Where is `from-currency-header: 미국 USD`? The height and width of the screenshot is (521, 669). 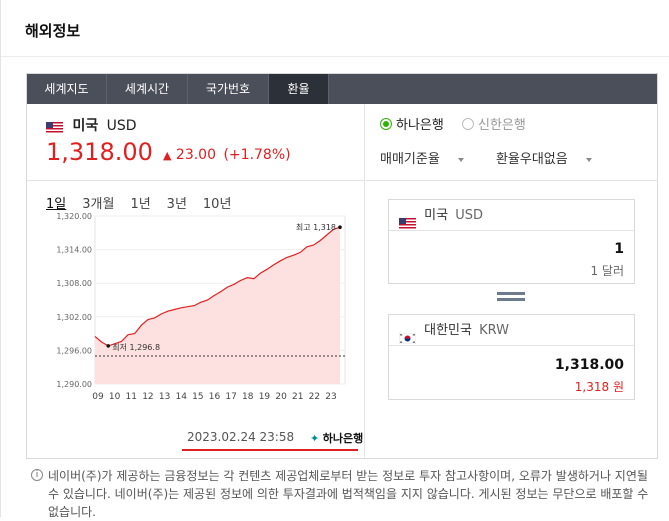 from-currency-header: 미국 USD is located at coordinates (511, 215).